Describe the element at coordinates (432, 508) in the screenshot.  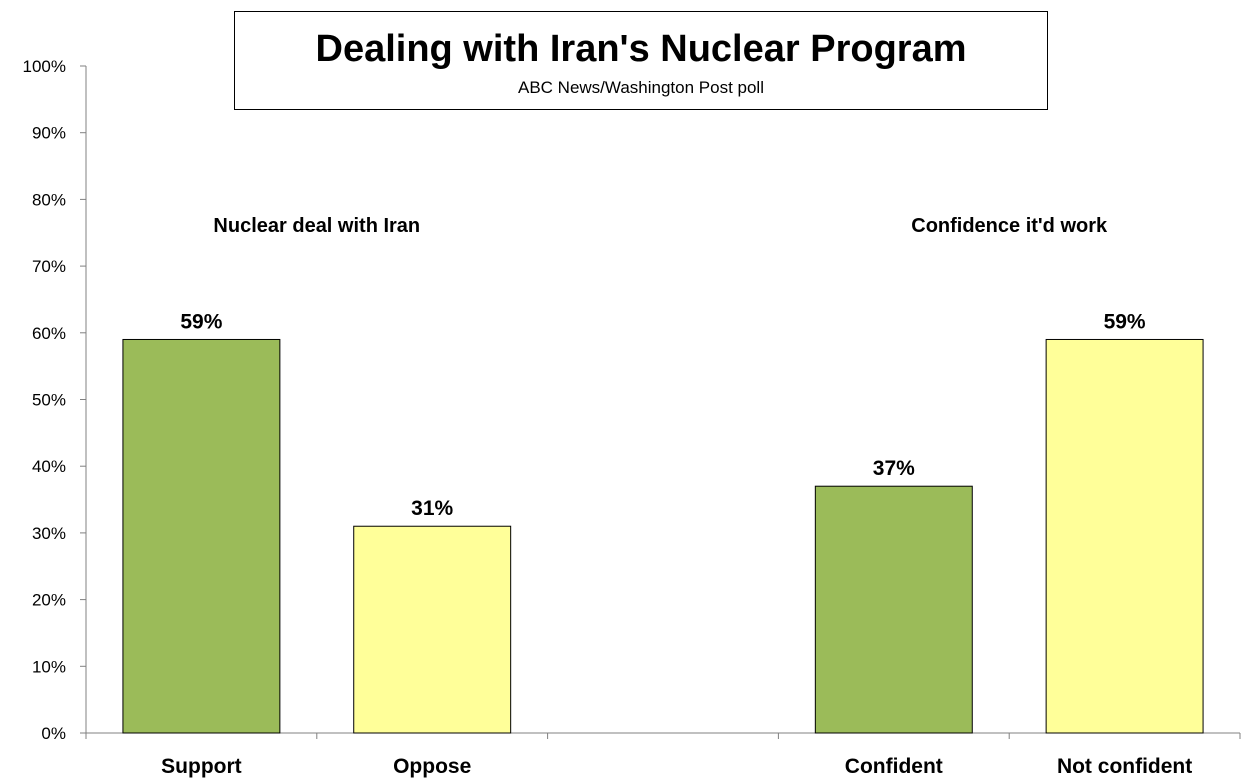
I see `bar-value-label: 31%` at that location.